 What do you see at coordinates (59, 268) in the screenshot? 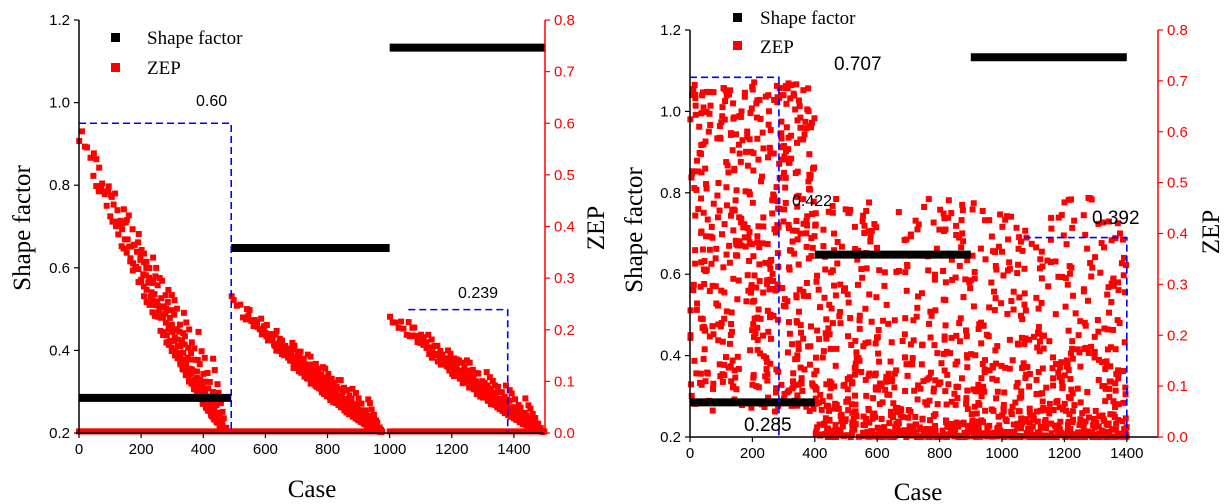
I see `y-tick-label: 0.6` at bounding box center [59, 268].